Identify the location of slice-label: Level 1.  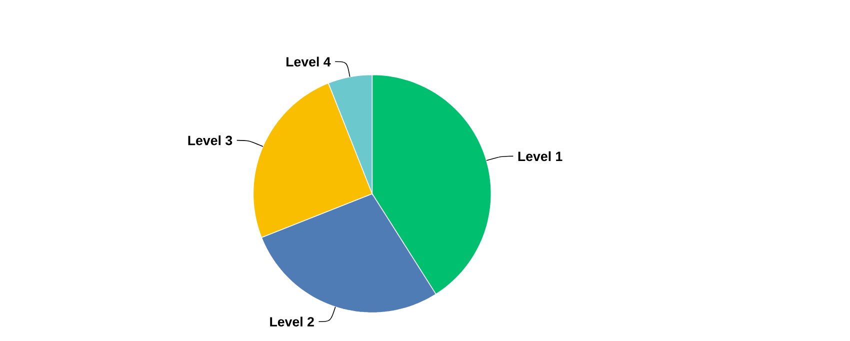
(540, 156).